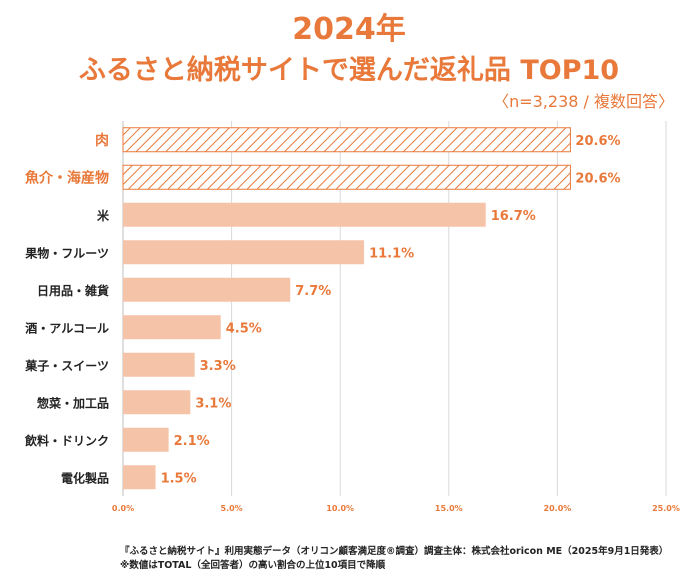 This screenshot has height=571, width=698. Describe the element at coordinates (313, 291) in the screenshot. I see `value-label: 7.7%` at that location.